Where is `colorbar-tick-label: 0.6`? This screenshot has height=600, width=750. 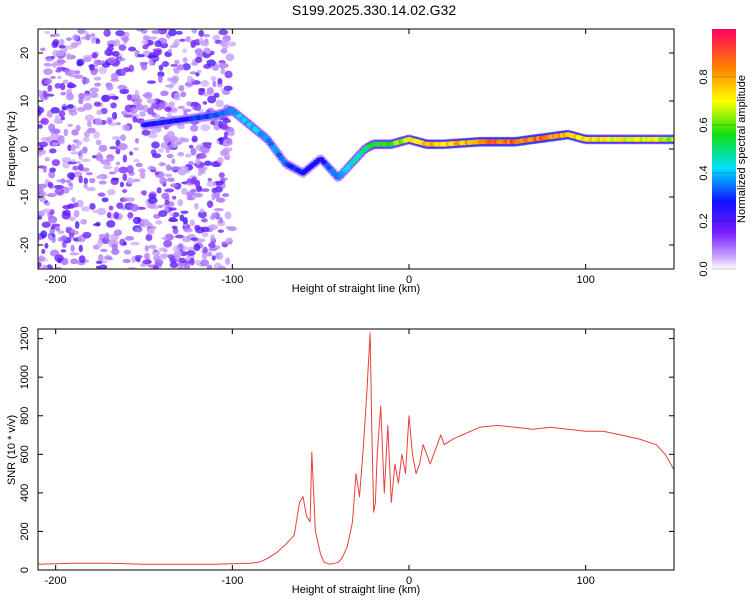
colorbar-tick-label: 0.6 is located at coordinates (704, 124).